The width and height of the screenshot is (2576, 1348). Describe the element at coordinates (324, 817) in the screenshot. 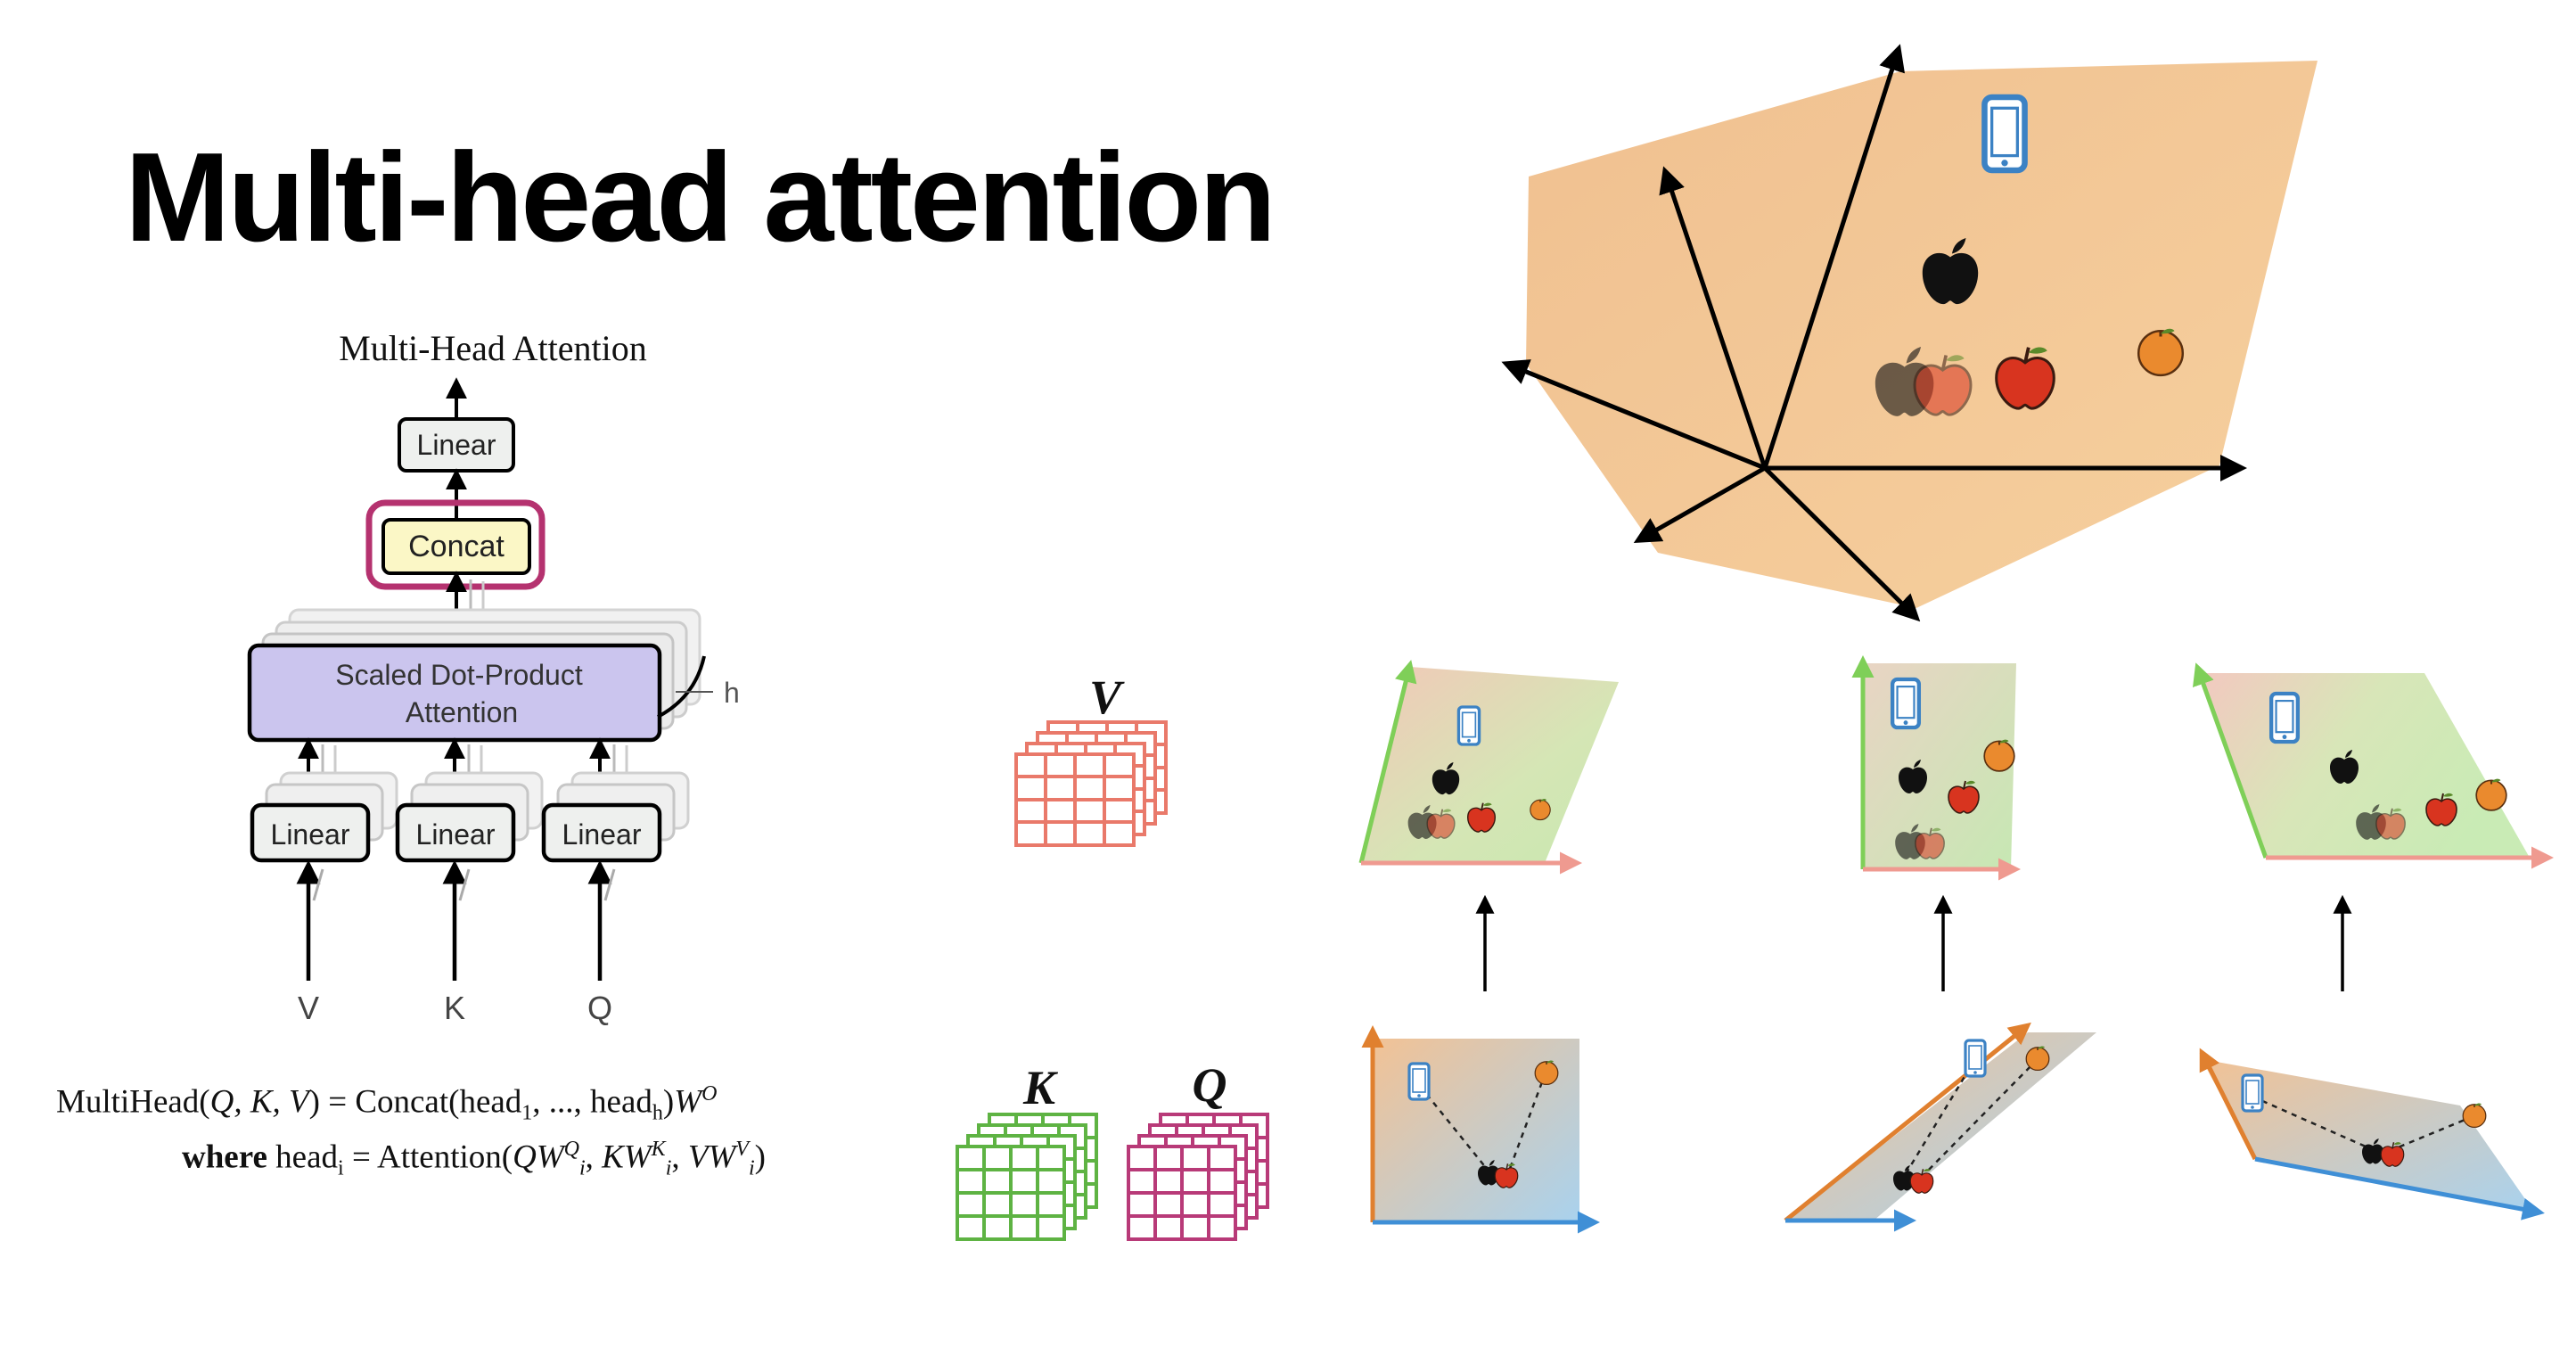

I see `linear-v-box: Linear` at that location.